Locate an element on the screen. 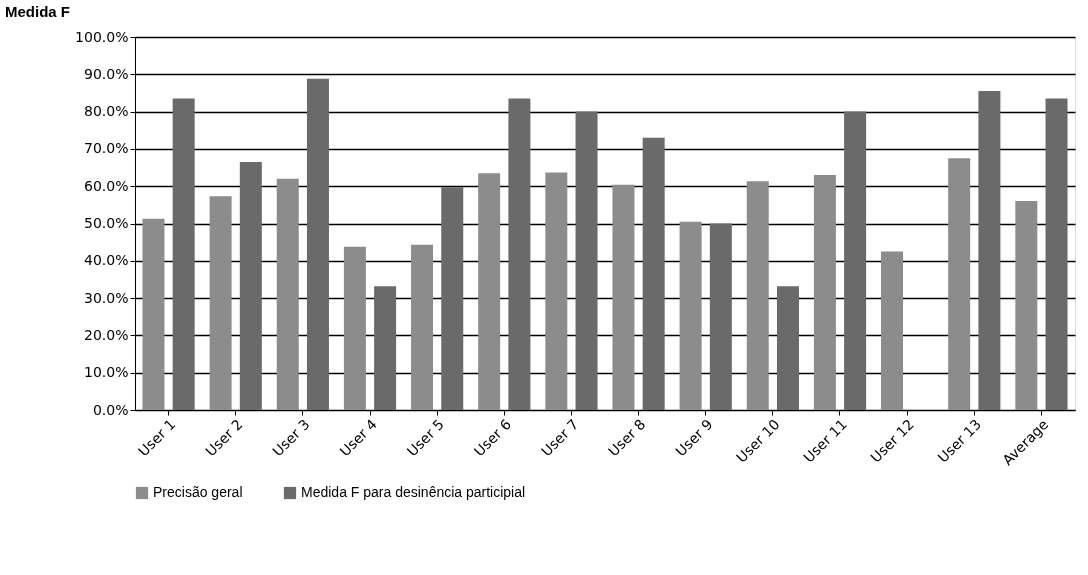 Image resolution: width=1088 pixels, height=575 pixels. legend-label: Precisão geral is located at coordinates (198, 492).